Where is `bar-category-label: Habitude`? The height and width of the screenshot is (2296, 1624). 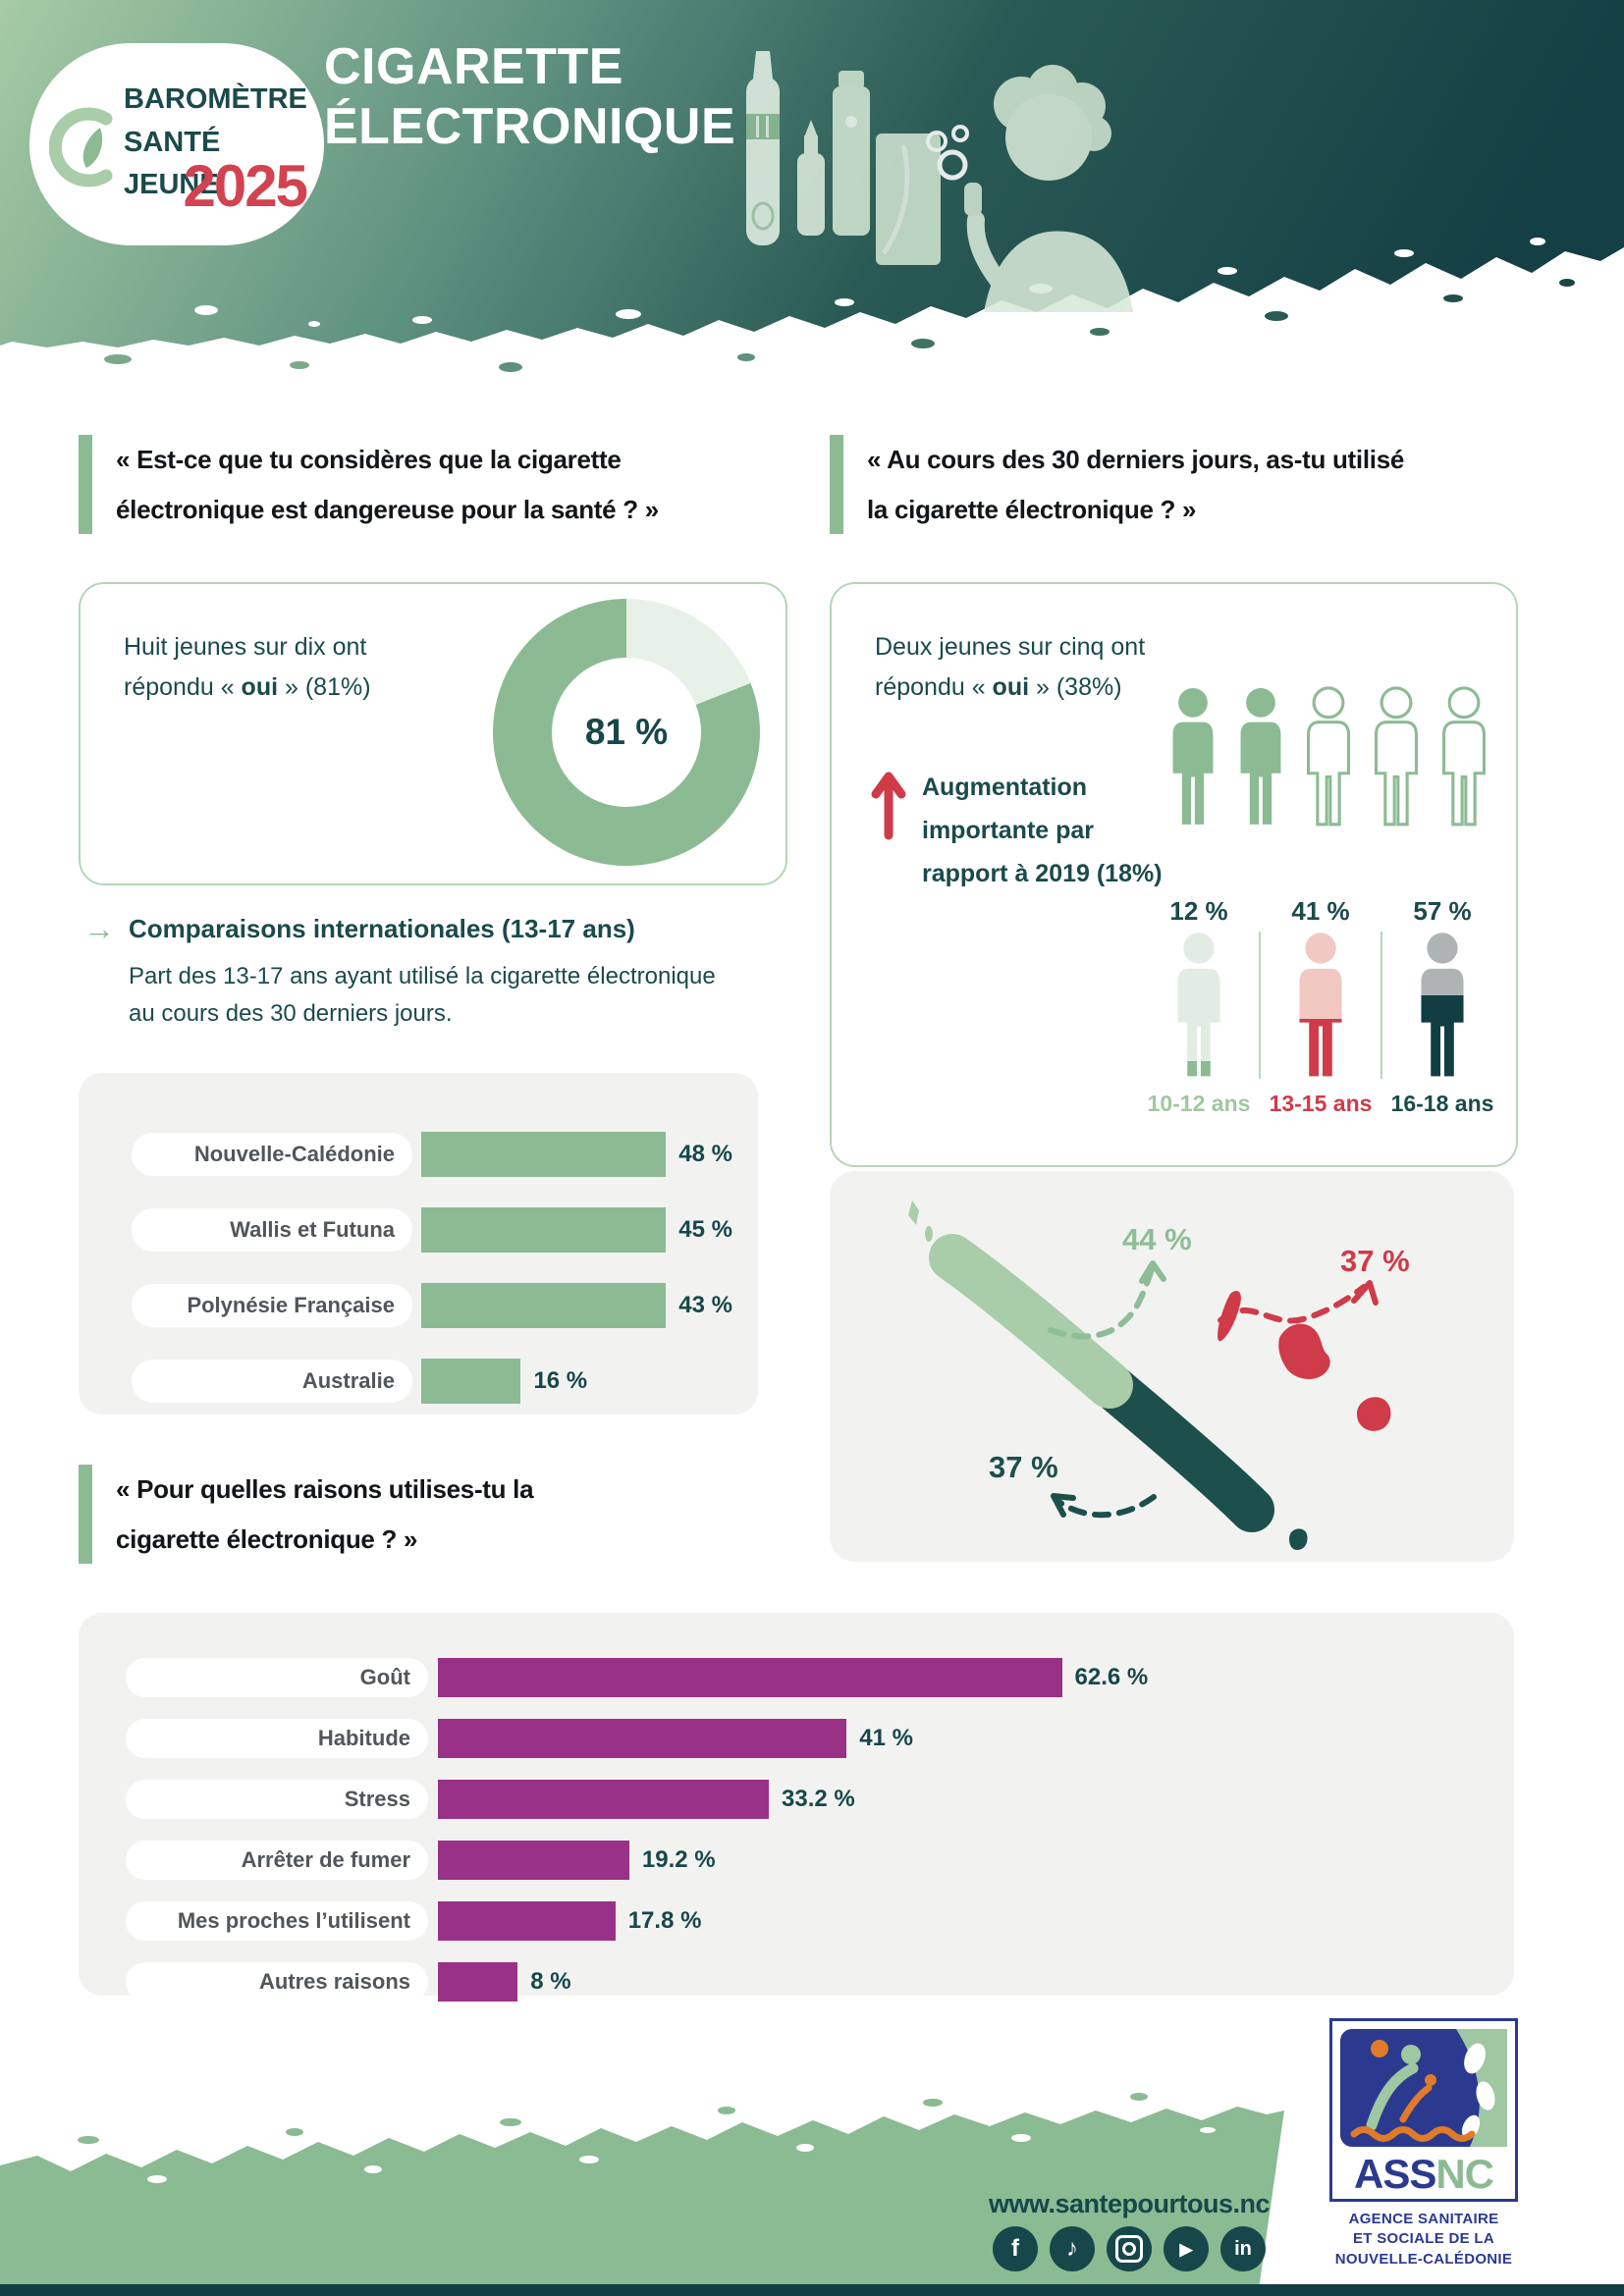
bar-category-label: Habitude is located at coordinates (277, 1738).